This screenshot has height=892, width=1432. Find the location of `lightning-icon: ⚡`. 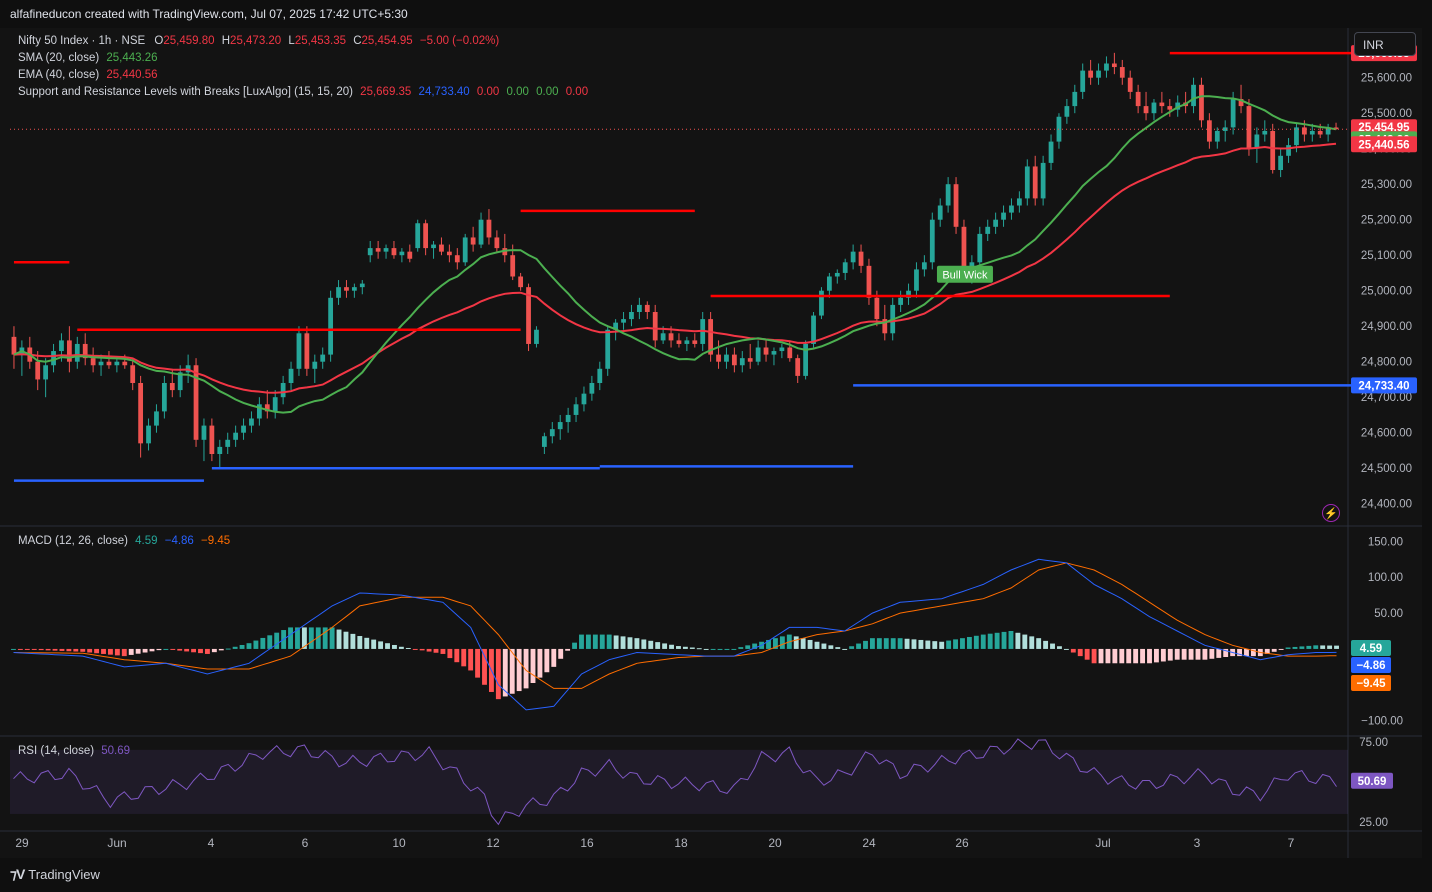

lightning-icon: ⚡ is located at coordinates (1331, 513).